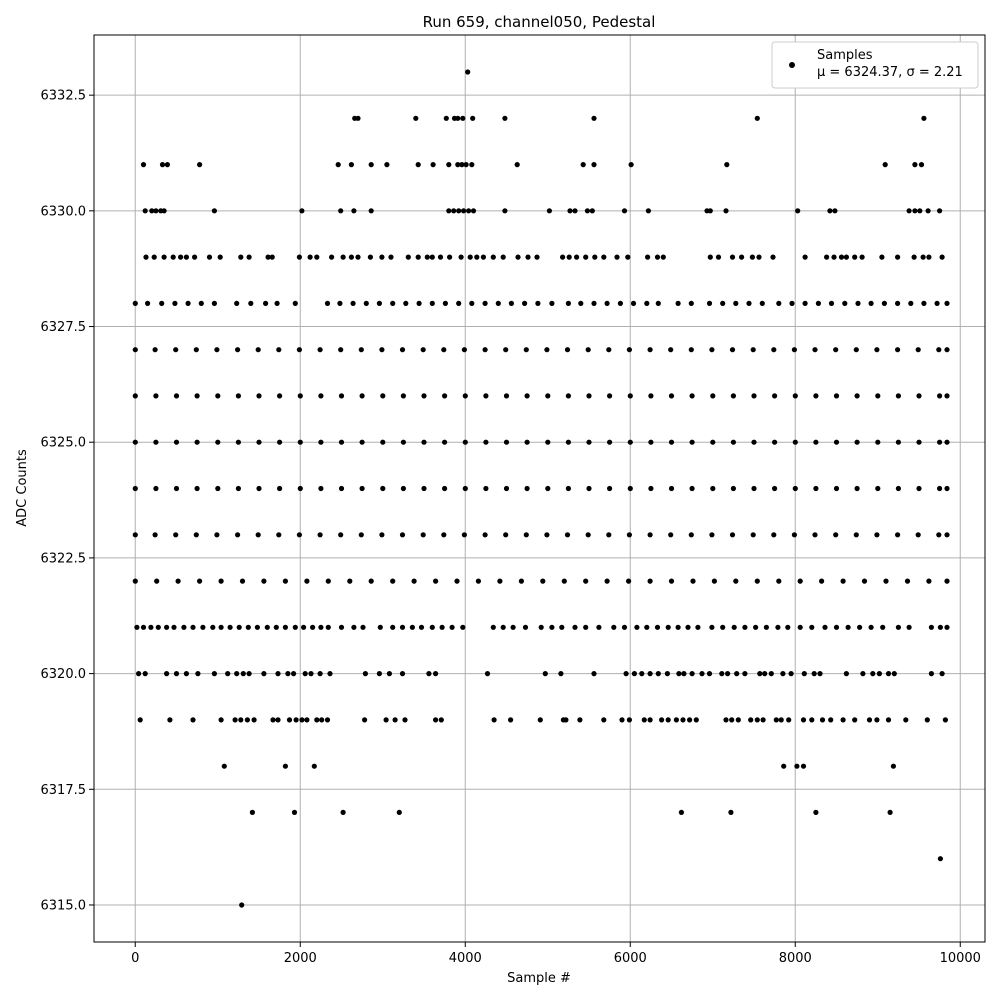 The image size is (1000, 1000). What do you see at coordinates (465, 958) in the screenshot?
I see `x-tick-label: 4000` at bounding box center [465, 958].